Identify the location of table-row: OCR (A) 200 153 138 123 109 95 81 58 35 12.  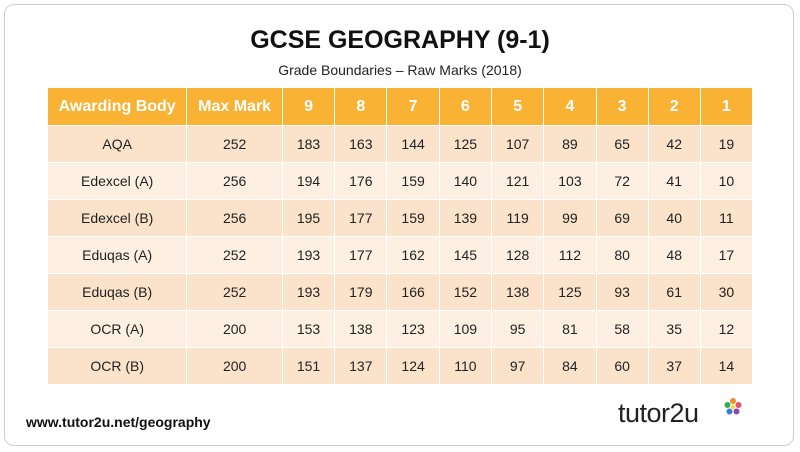
(400, 328).